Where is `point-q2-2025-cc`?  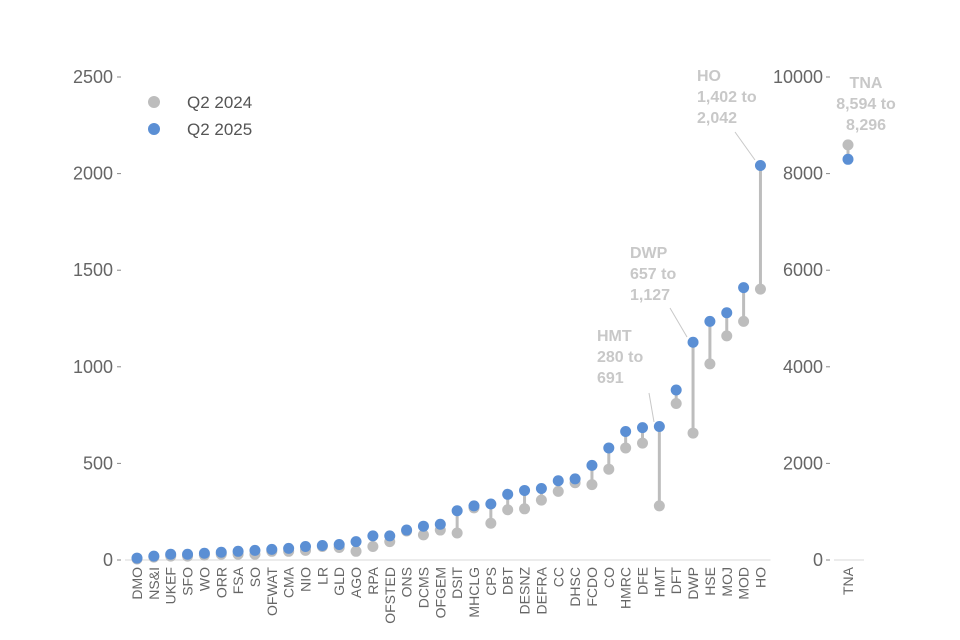
point-q2-2025-cc is located at coordinates (558, 481).